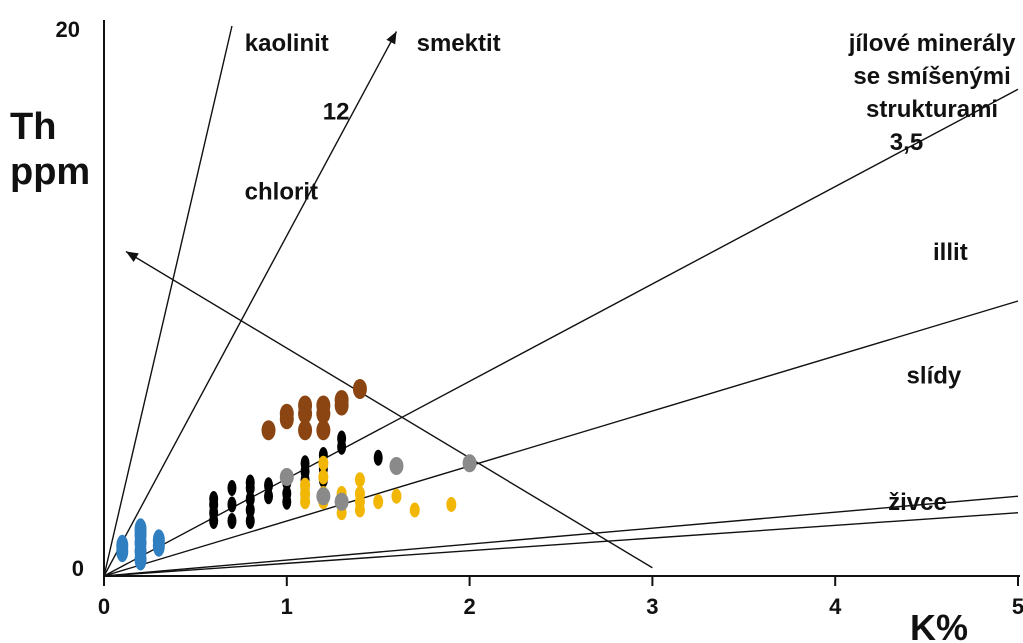  What do you see at coordinates (68, 29) in the screenshot?
I see `y-tick-label-20: 20` at bounding box center [68, 29].